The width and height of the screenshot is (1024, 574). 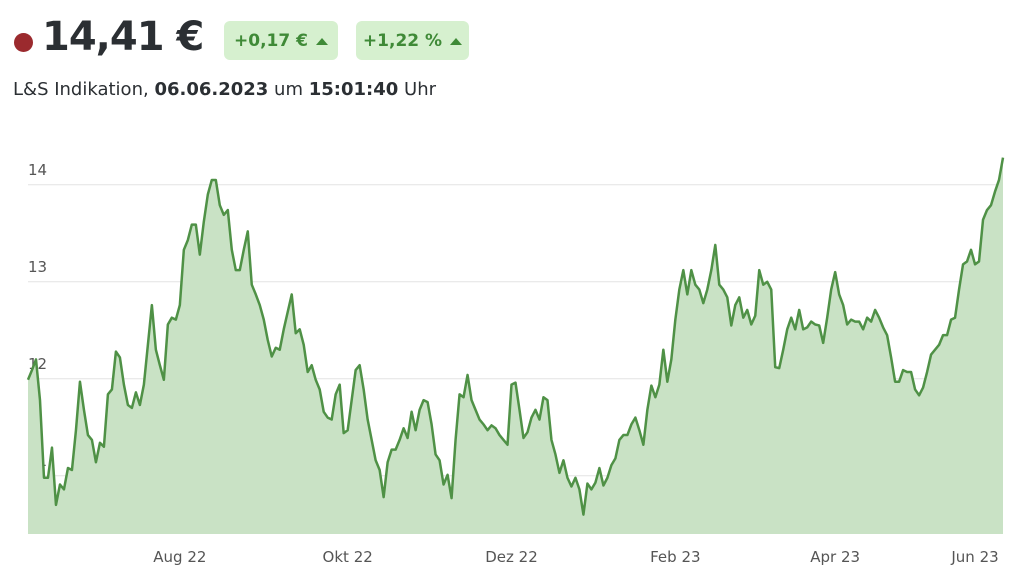 What do you see at coordinates (675, 557) in the screenshot?
I see `x-tick-label: Feb 23` at bounding box center [675, 557].